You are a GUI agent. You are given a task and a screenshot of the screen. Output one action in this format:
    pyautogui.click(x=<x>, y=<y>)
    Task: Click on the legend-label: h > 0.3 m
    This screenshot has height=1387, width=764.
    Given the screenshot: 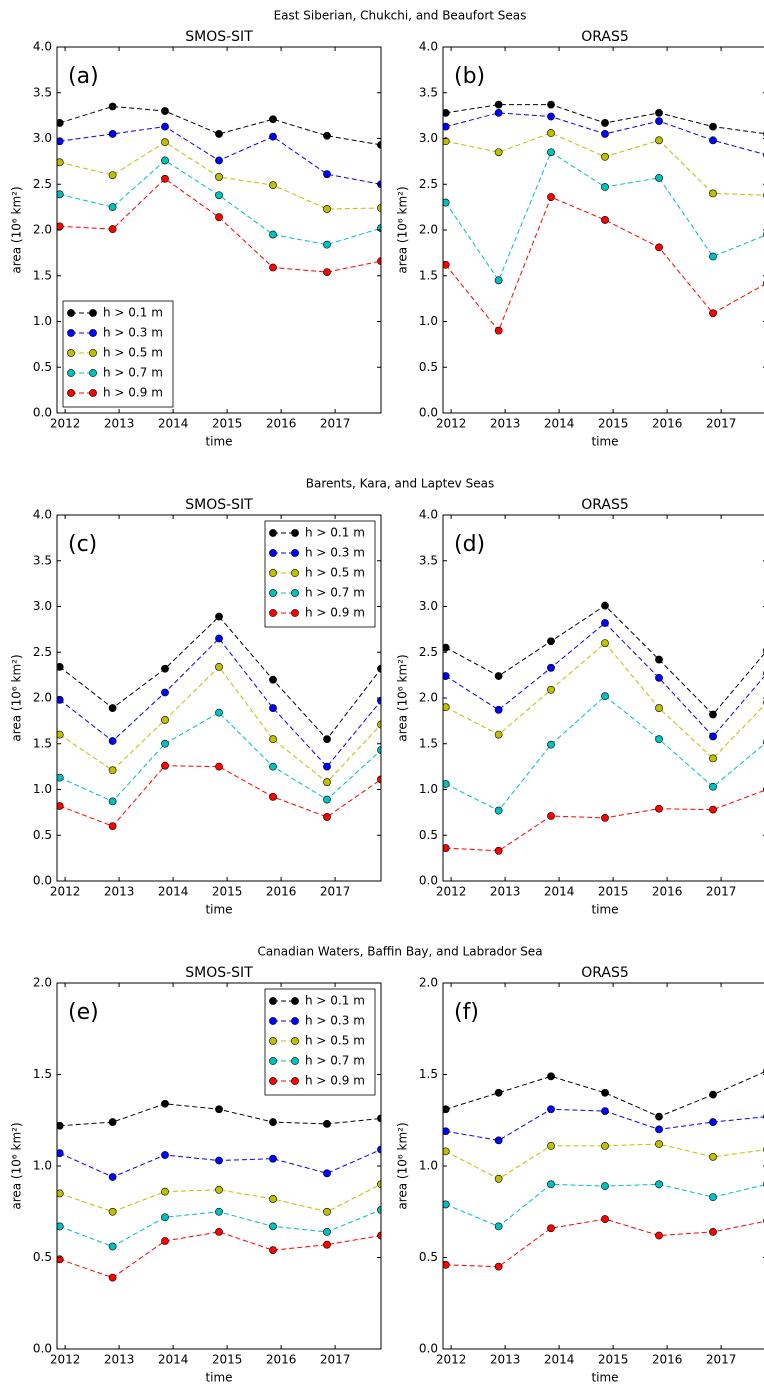 What is the action you would take?
    pyautogui.click(x=335, y=553)
    